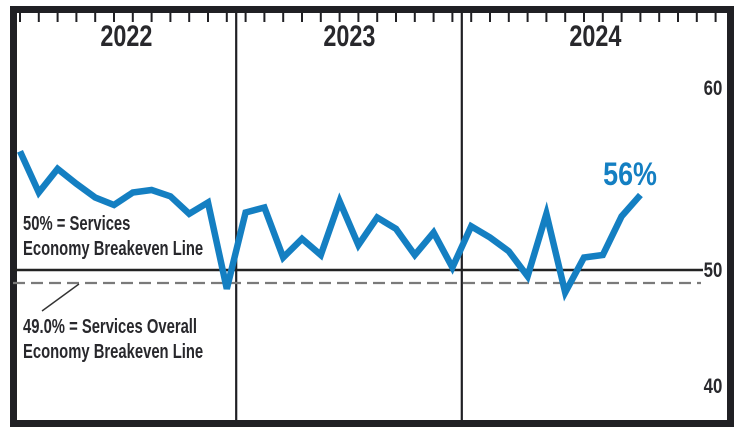 The image size is (735, 436). I want to click on x-section-label-2024: 2024, so click(595, 37).